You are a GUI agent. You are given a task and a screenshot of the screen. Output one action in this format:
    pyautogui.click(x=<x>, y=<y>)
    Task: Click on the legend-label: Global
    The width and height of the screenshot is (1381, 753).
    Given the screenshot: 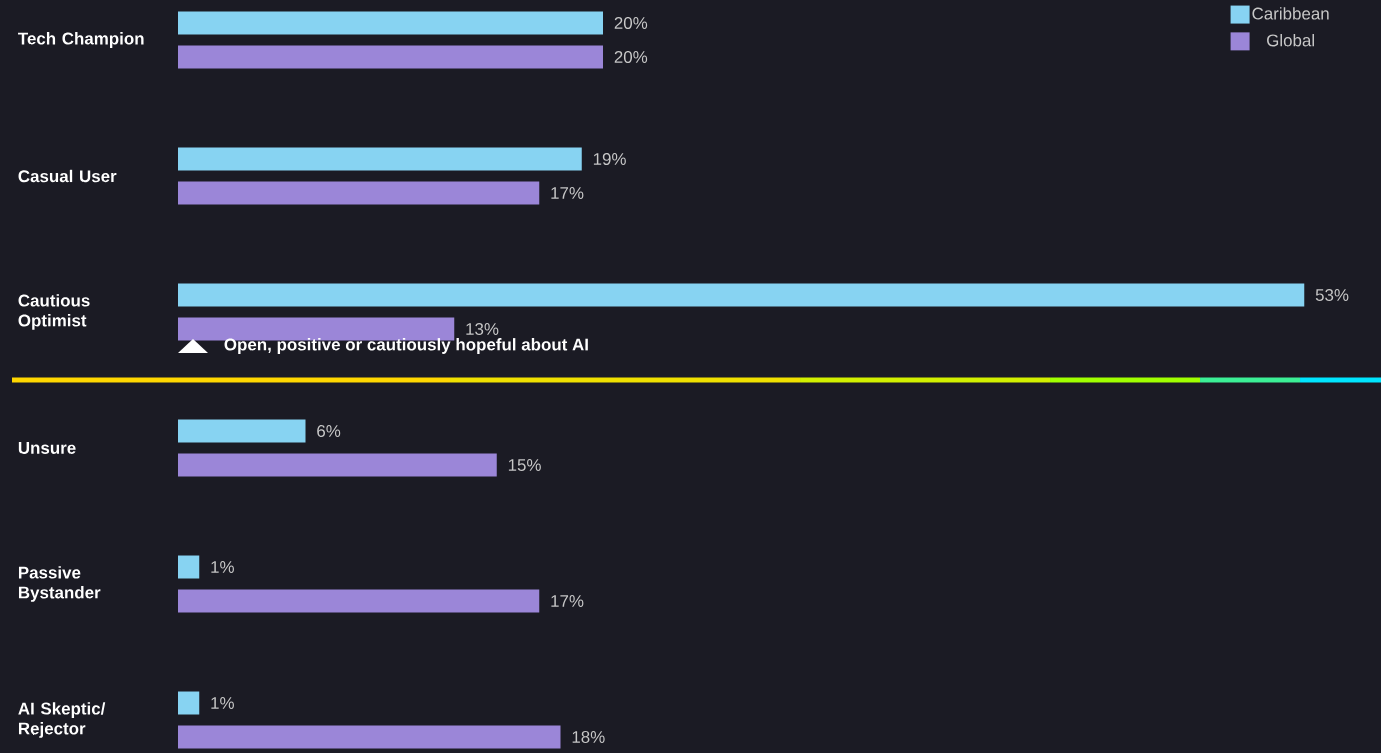 What is the action you would take?
    pyautogui.click(x=1290, y=40)
    